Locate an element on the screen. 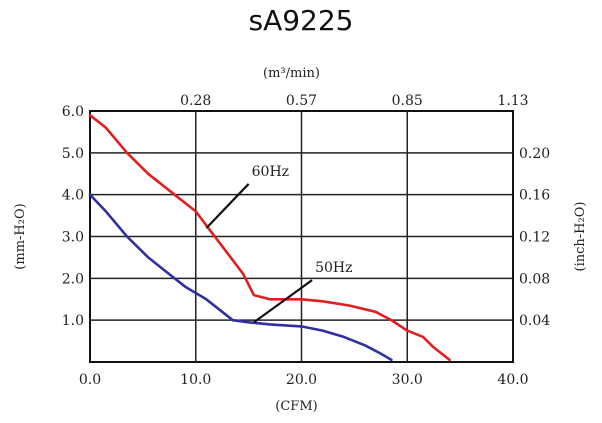 This screenshot has width=602, height=423. y-tick-label: 4.0 is located at coordinates (73, 196).